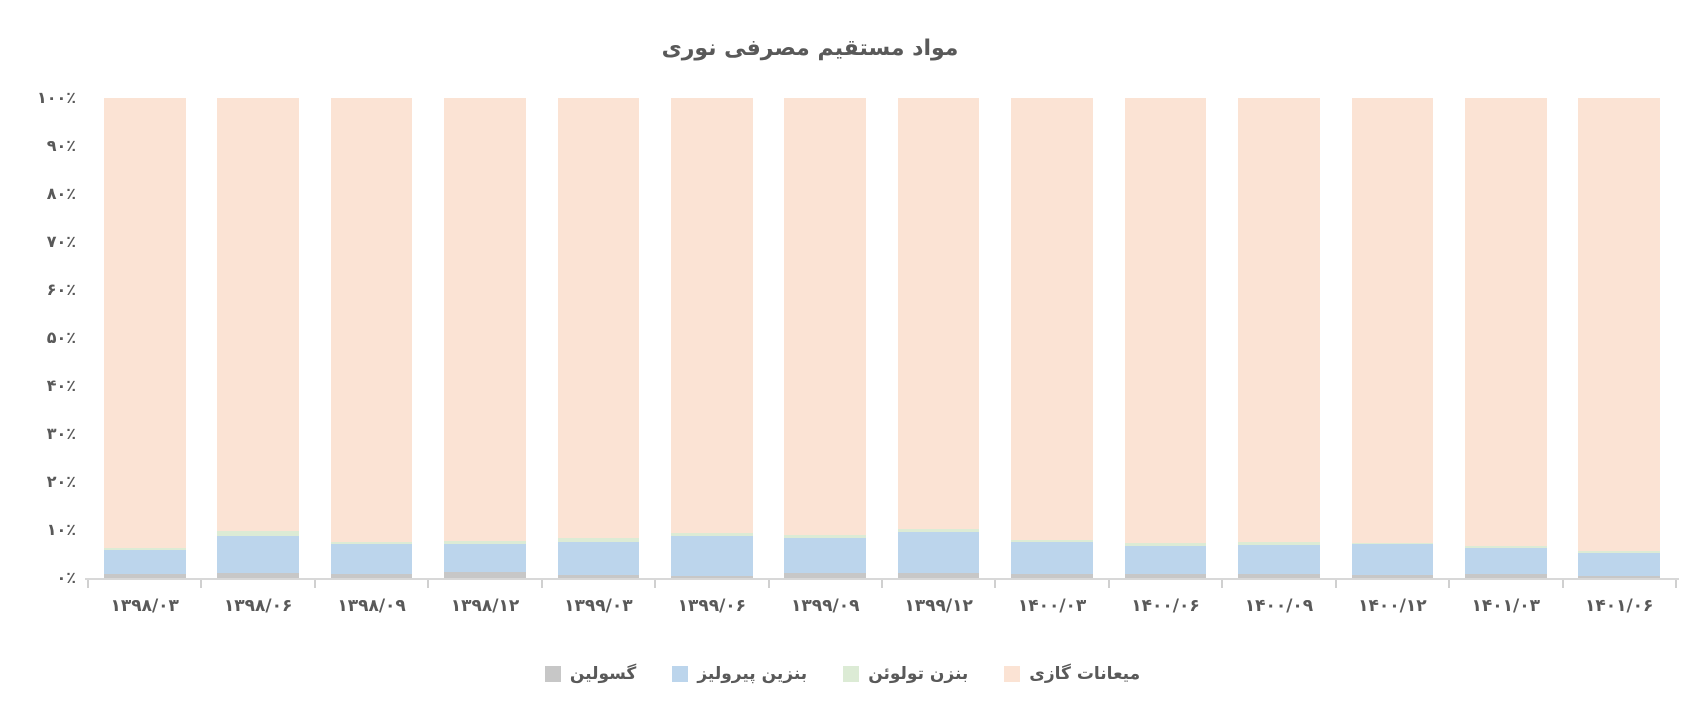 The width and height of the screenshot is (1685, 717). What do you see at coordinates (40, 358) in the screenshot?
I see `y-axis-labels: ۰٪ ۱۰٪ ۲۰٪ ۳۰٪ ۴۰٪ ۵۰٪ ۶۰٪ ۷۰٪ ۸۰٪ ۹۰٪ ۱۰۰٪` at bounding box center [40, 358].